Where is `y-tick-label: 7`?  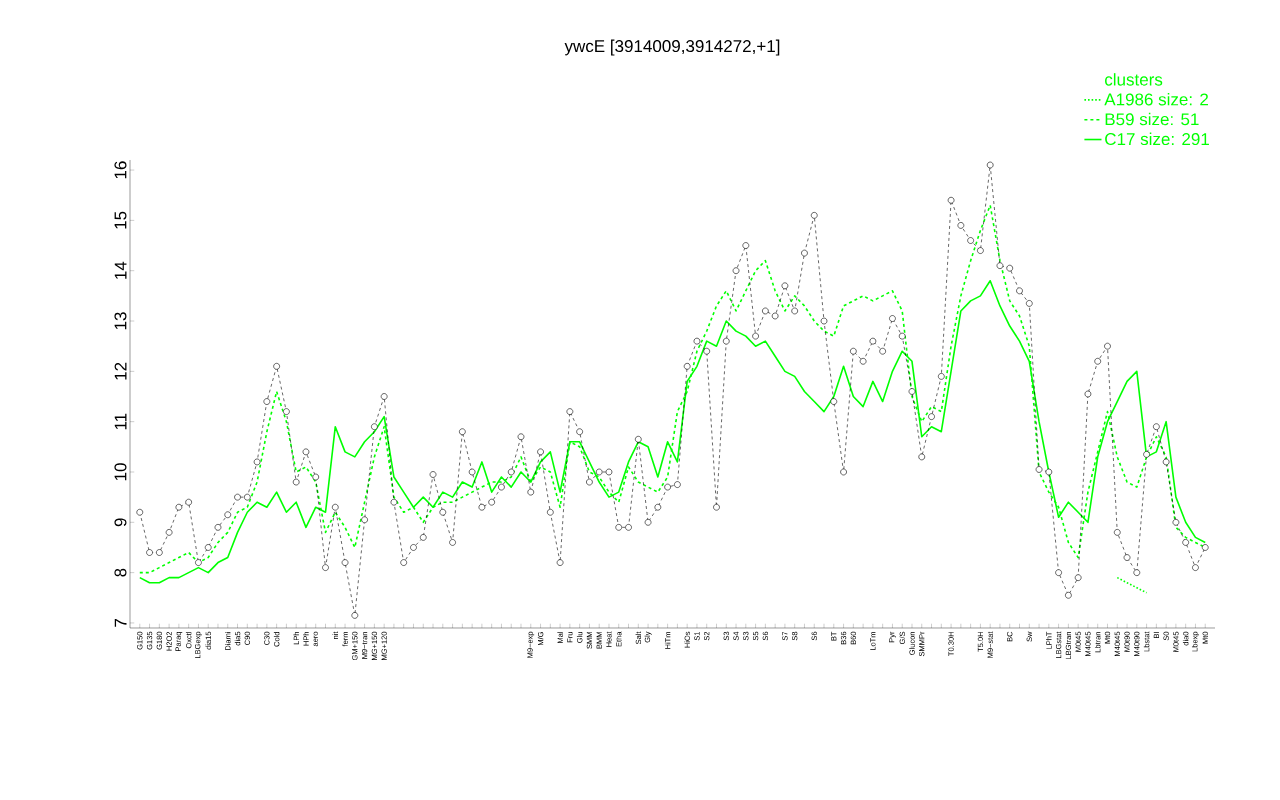 y-tick-label: 7 is located at coordinates (120, 623).